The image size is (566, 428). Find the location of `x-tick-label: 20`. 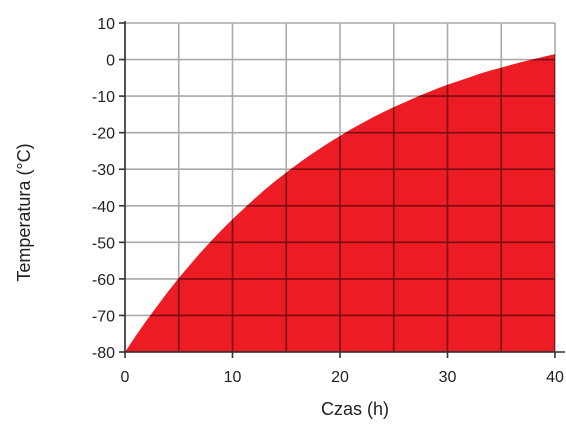

x-tick-label: 20 is located at coordinates (340, 377).